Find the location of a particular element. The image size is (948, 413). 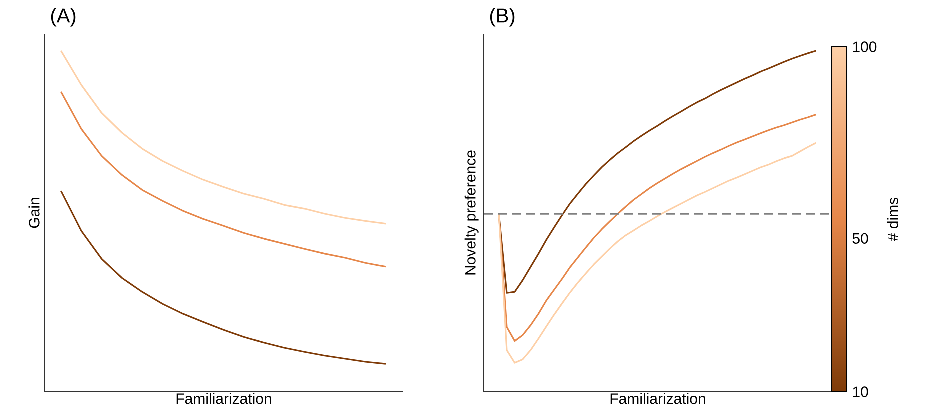

color-bar-label: 10 is located at coordinates (860, 392).